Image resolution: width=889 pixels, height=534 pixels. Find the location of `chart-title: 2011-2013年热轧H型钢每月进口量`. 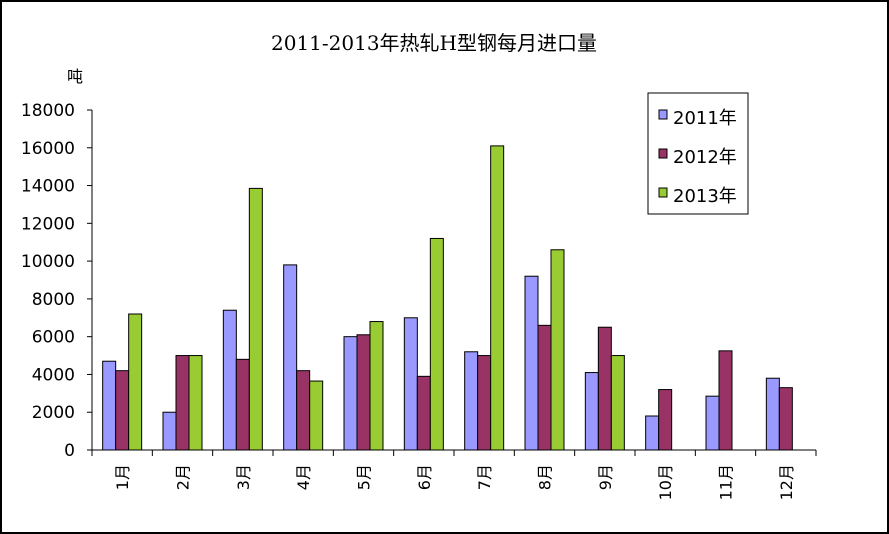

chart-title: 2011-2013年热轧H型钢每月进口量 is located at coordinates (434, 43).